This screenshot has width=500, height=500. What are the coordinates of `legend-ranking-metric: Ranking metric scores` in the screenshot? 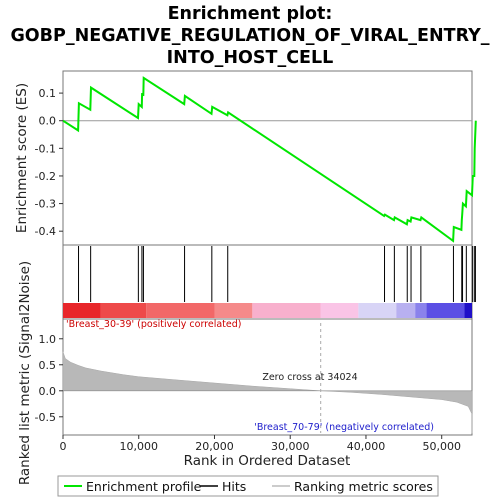 It's located at (363, 486).